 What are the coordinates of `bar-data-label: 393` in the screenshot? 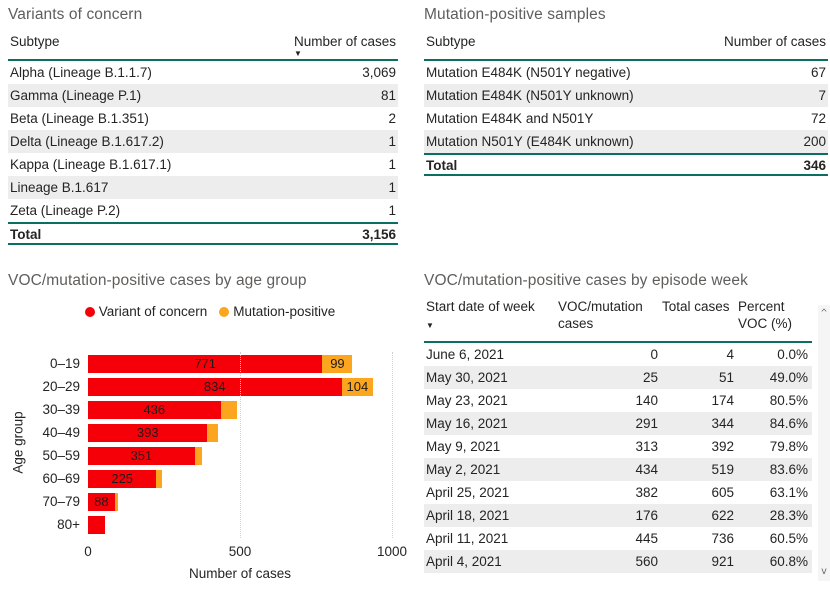 It's located at (147, 432).